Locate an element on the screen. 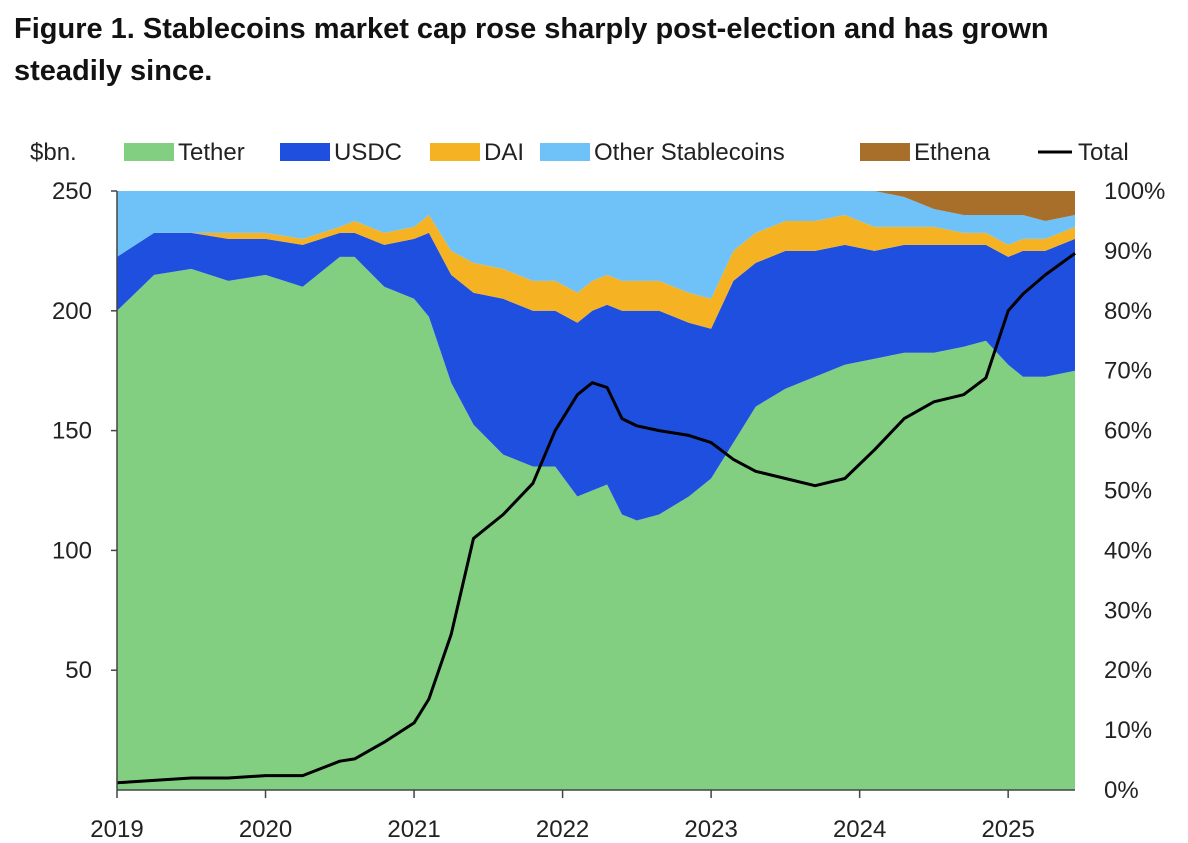  legend-swatch-other-stablecoins is located at coordinates (565, 152).